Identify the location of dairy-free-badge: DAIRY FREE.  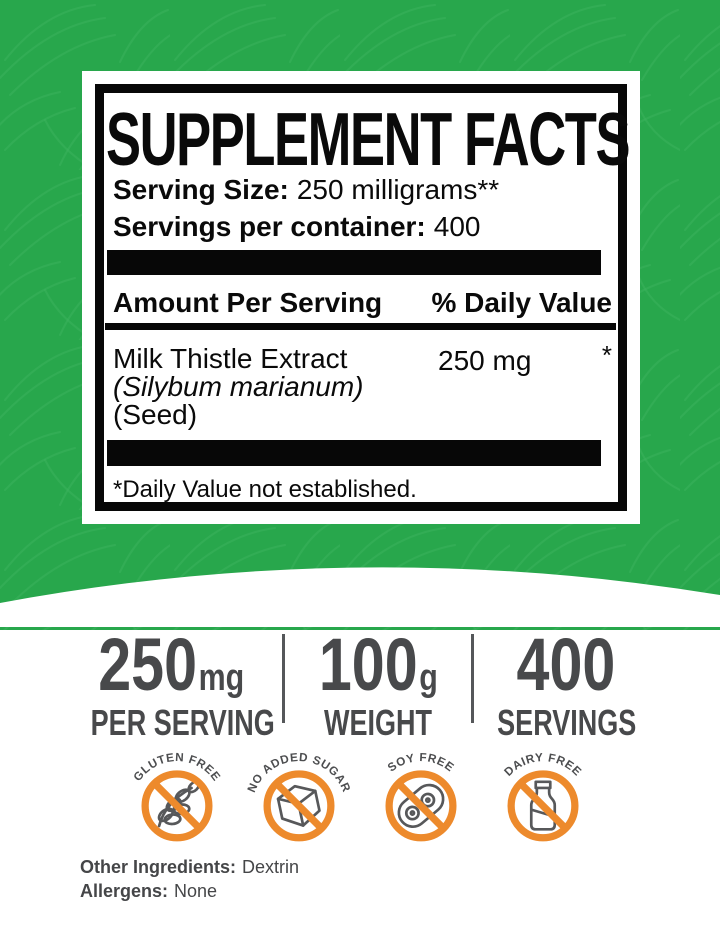
(542, 796).